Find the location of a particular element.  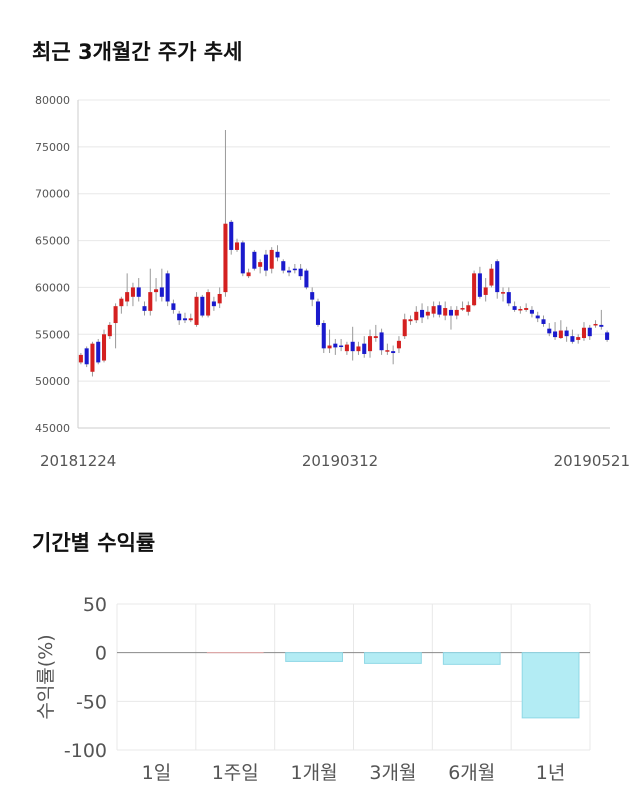

y-tick-label: 65000 is located at coordinates (52, 241).